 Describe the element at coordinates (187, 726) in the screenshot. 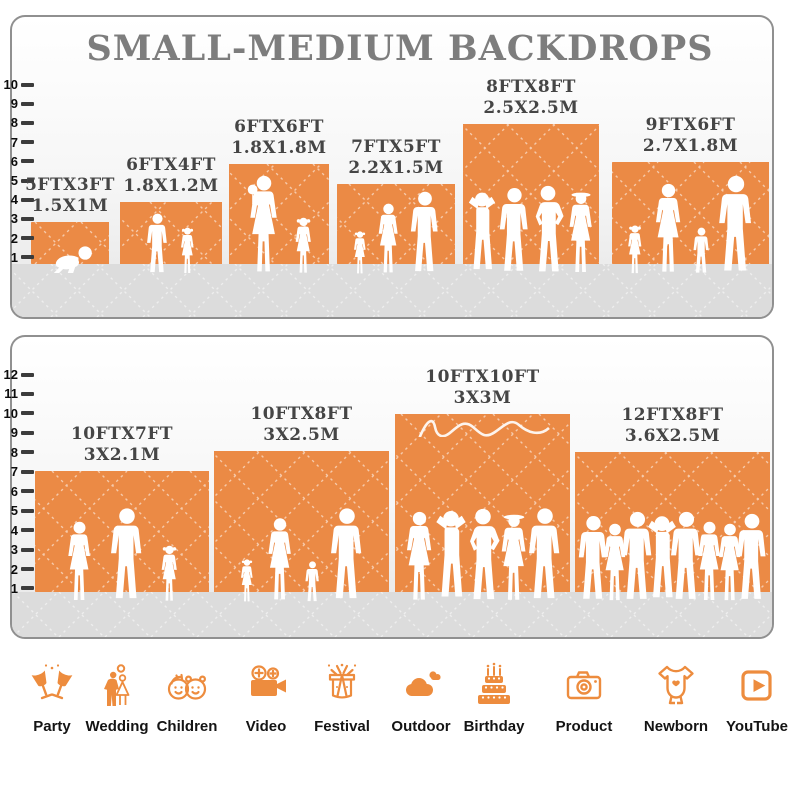

I see `category-label: Children` at that location.